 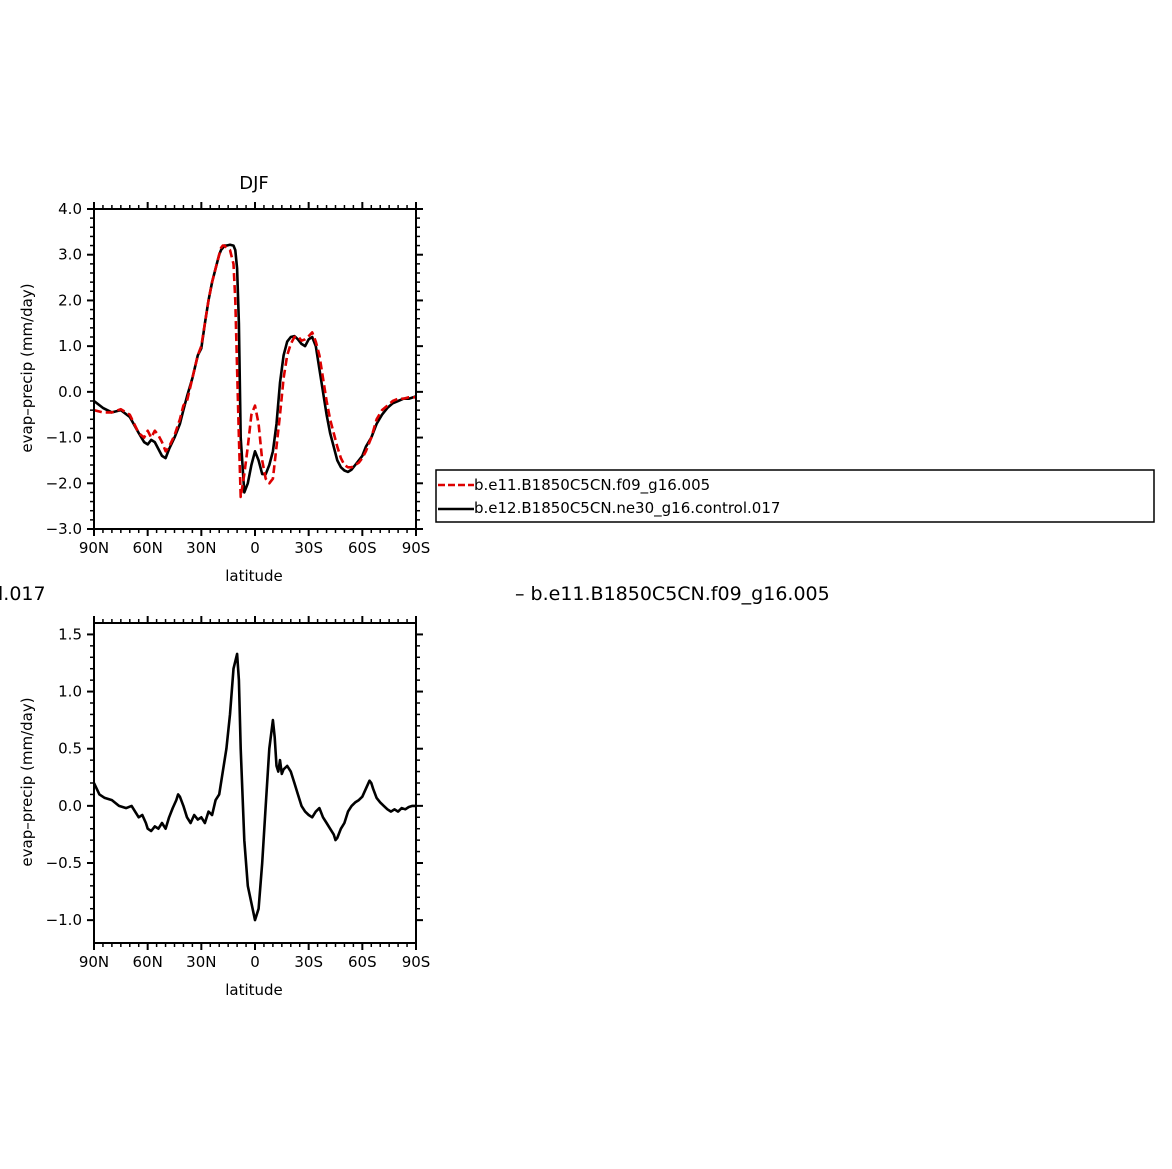 What do you see at coordinates (70, 255) in the screenshot?
I see `y-tick-label: 3.0` at bounding box center [70, 255].